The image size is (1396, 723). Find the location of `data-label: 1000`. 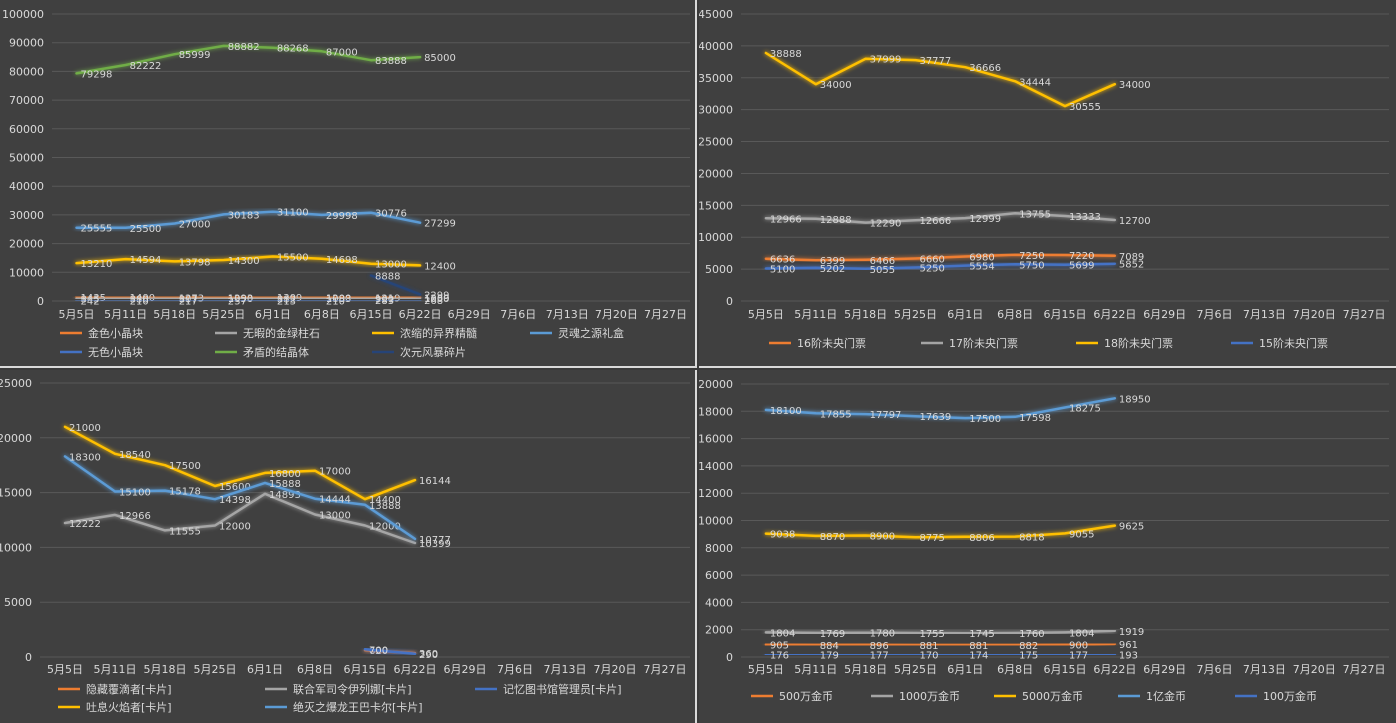

data-label: 1000 is located at coordinates (436, 299).